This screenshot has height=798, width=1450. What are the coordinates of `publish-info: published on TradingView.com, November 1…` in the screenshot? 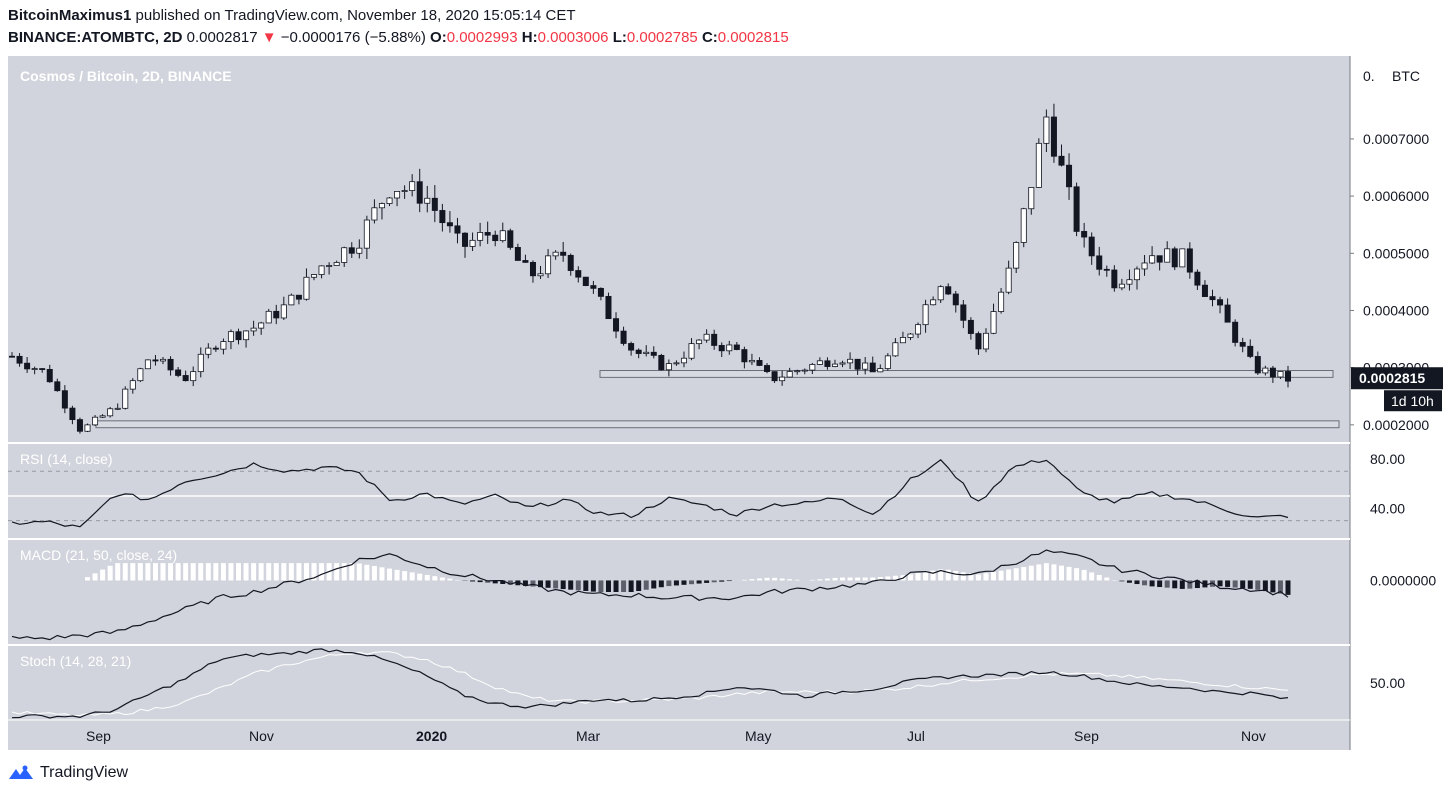 It's located at (353, 15).